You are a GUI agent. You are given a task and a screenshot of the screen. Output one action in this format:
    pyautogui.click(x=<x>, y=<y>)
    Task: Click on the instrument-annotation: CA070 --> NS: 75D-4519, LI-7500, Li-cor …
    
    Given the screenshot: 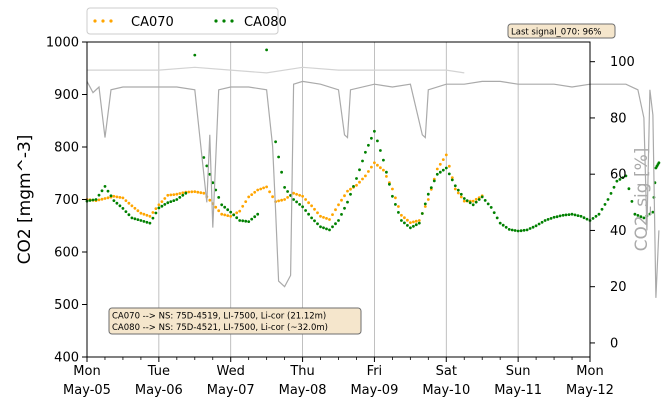 What is the action you would take?
    pyautogui.click(x=235, y=321)
    